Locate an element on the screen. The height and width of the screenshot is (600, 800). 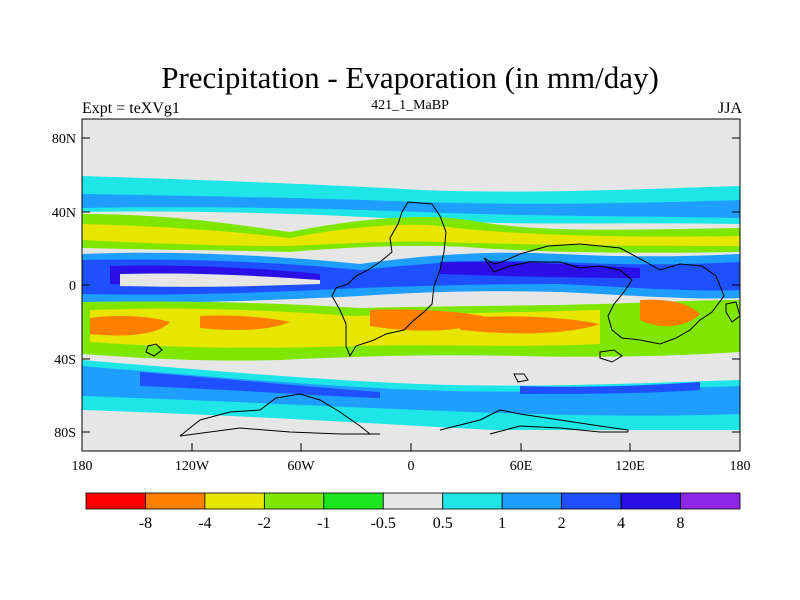
colorbar-label: 4 is located at coordinates (621, 523).